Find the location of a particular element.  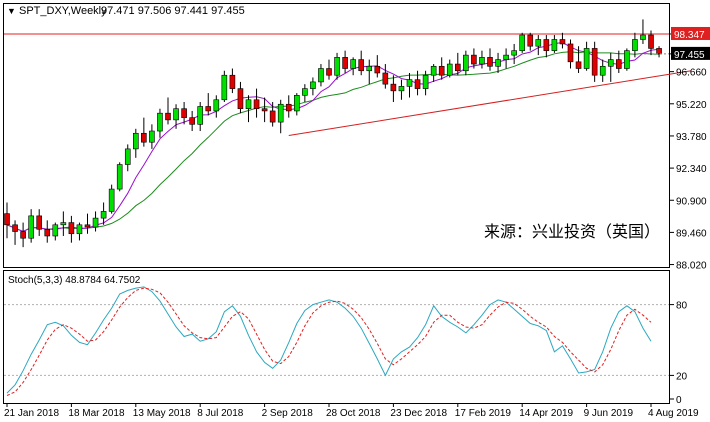

stoch-tick-label: 20 is located at coordinates (682, 376).